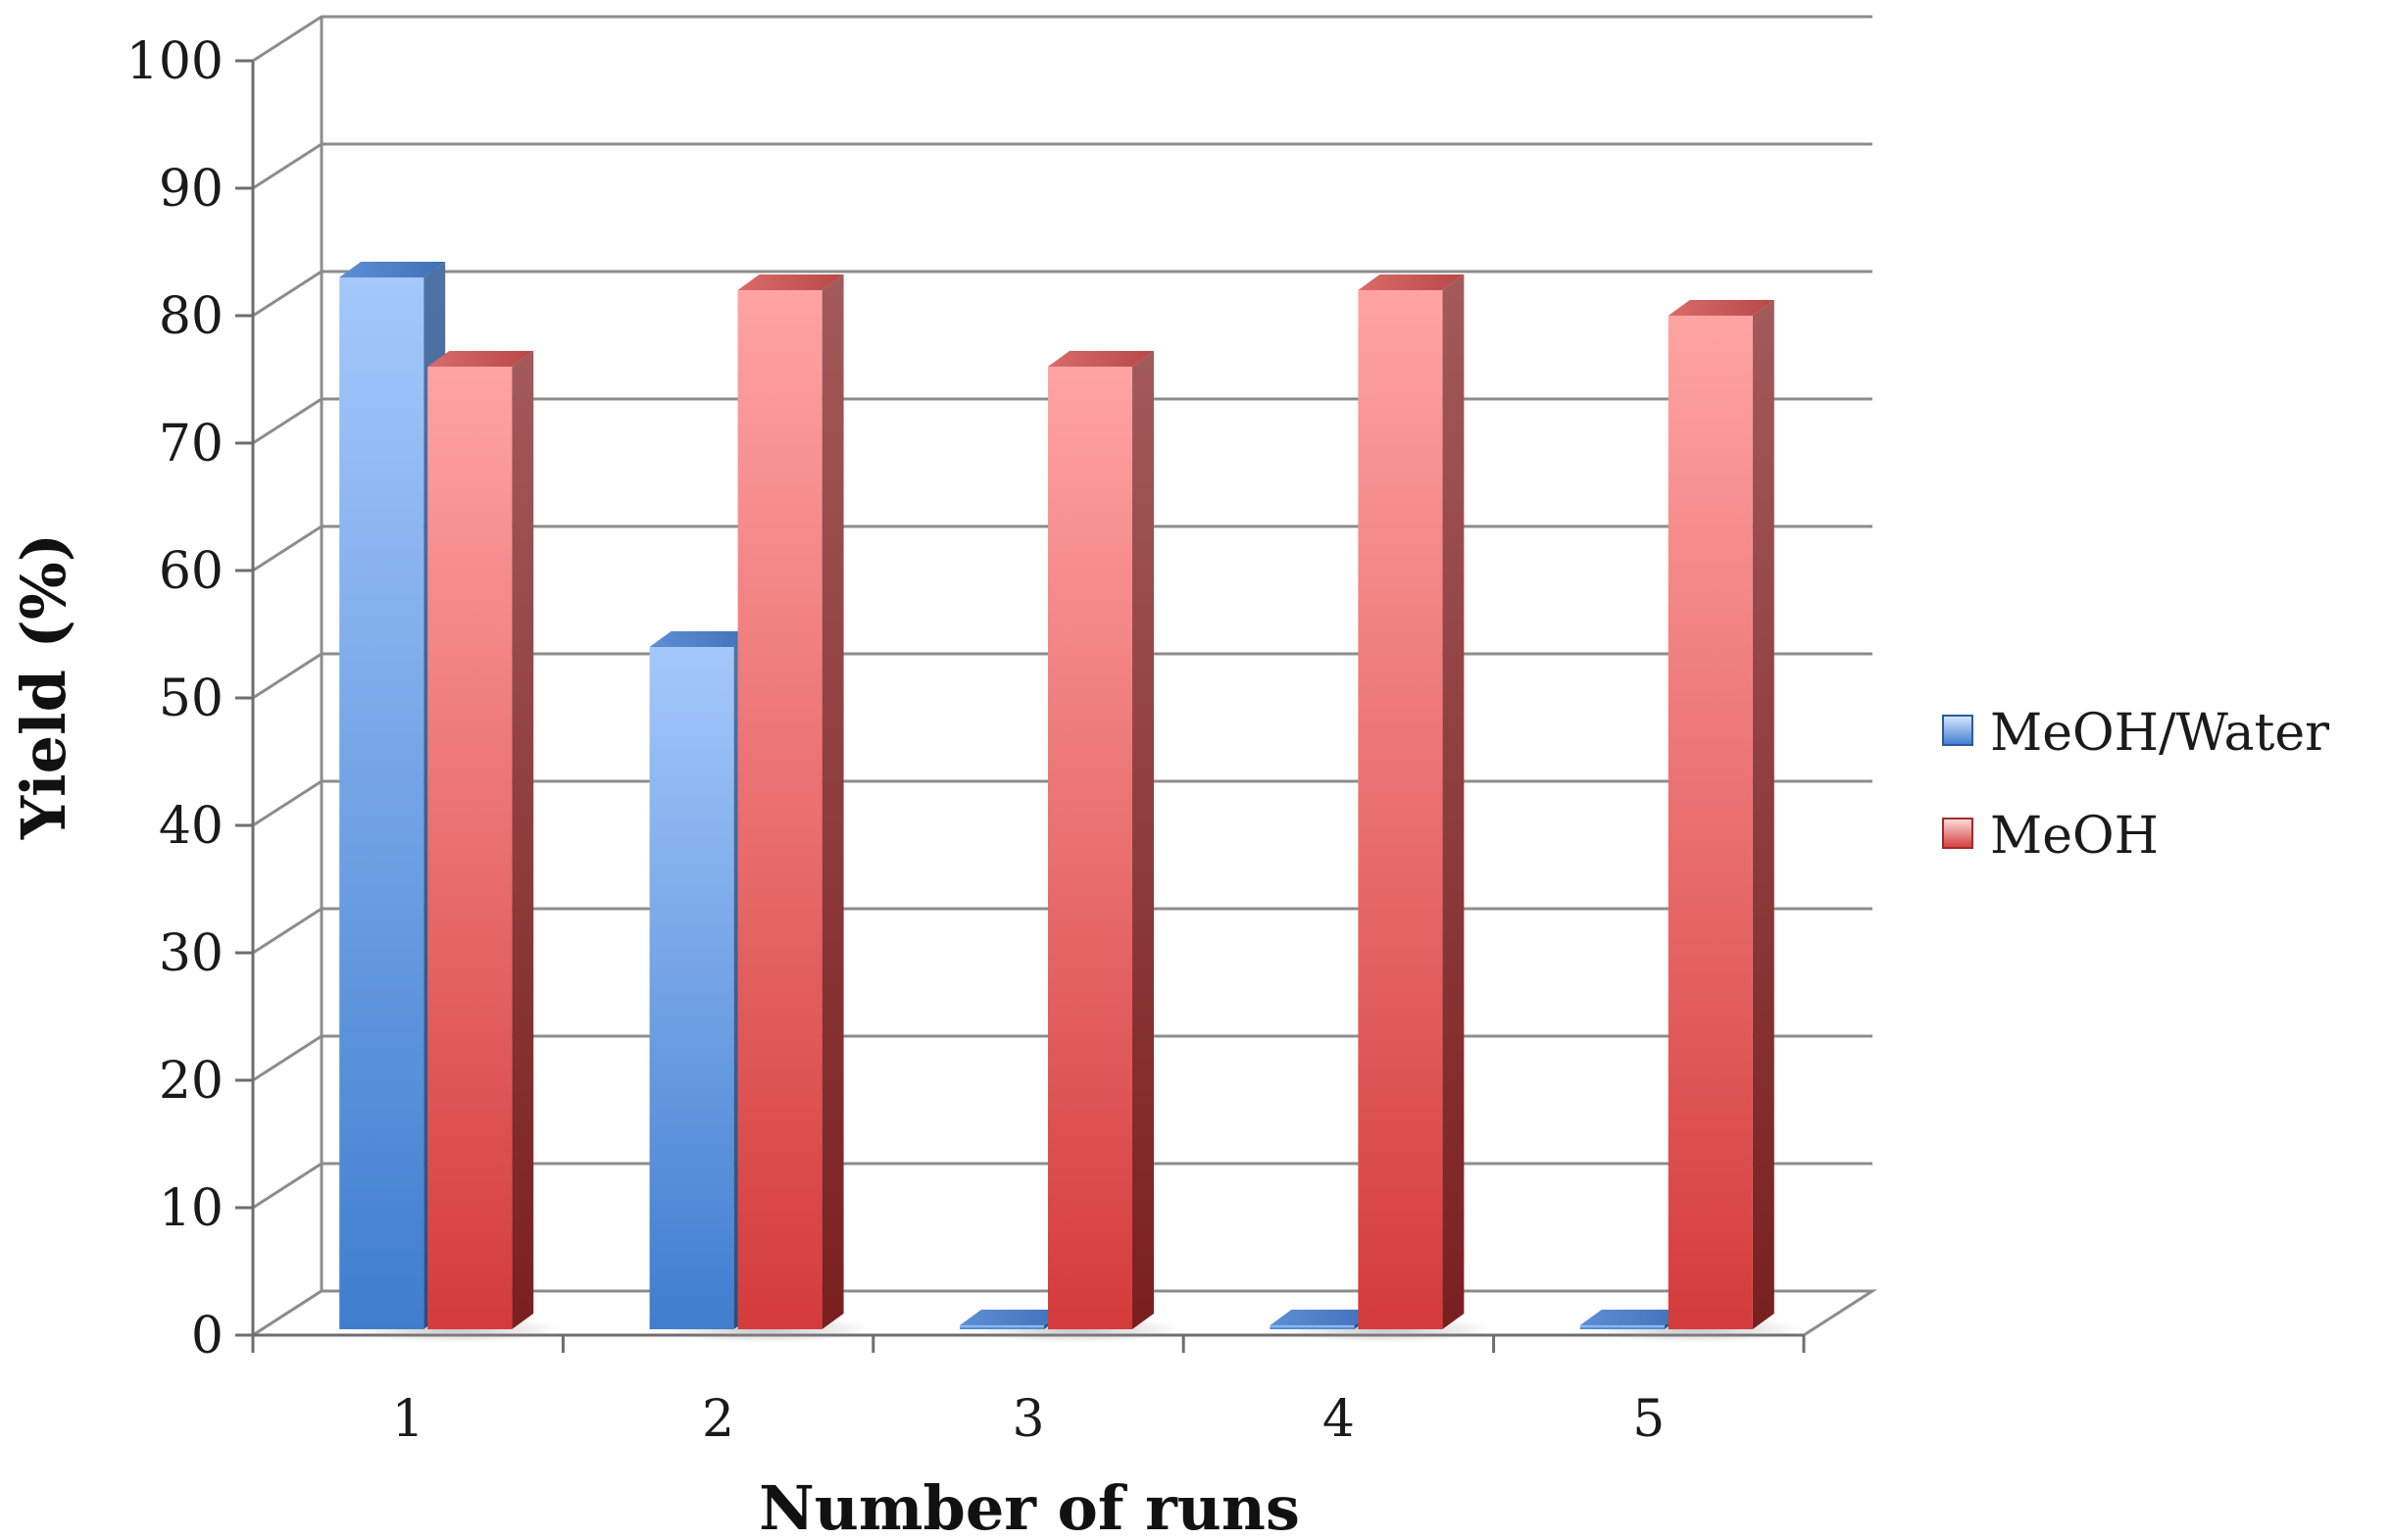  Describe the element at coordinates (1338, 1420) in the screenshot. I see `x-tick-label-4: 4` at that location.